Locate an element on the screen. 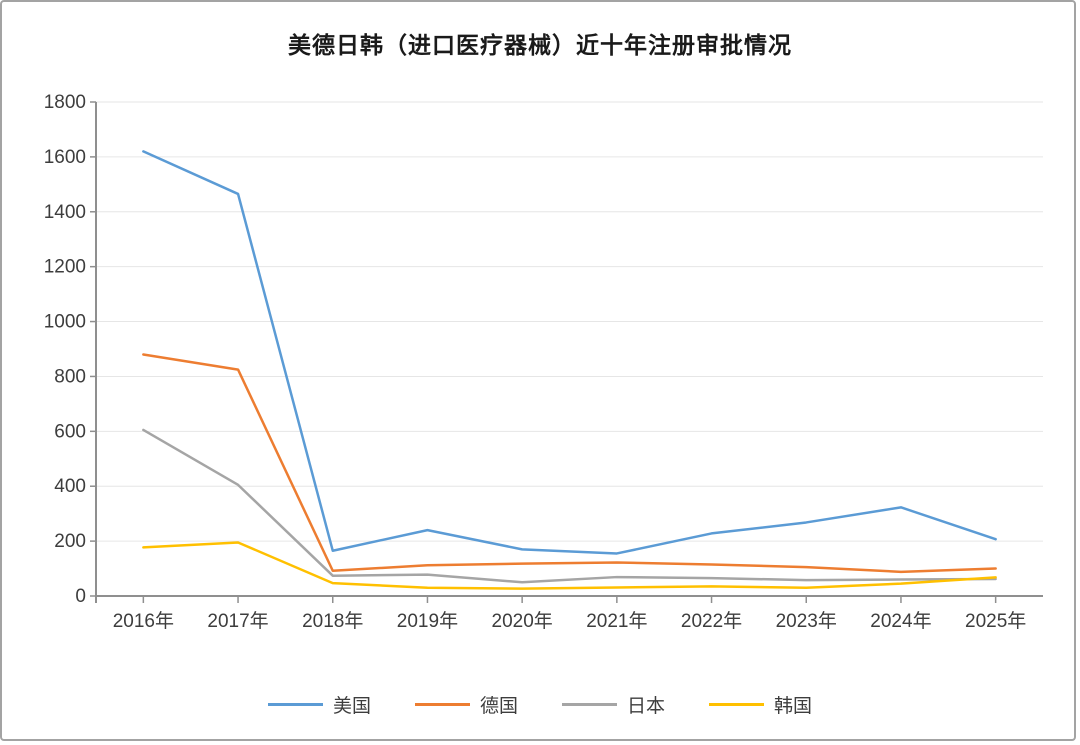  legend-item-0: 美国 is located at coordinates (319, 704).